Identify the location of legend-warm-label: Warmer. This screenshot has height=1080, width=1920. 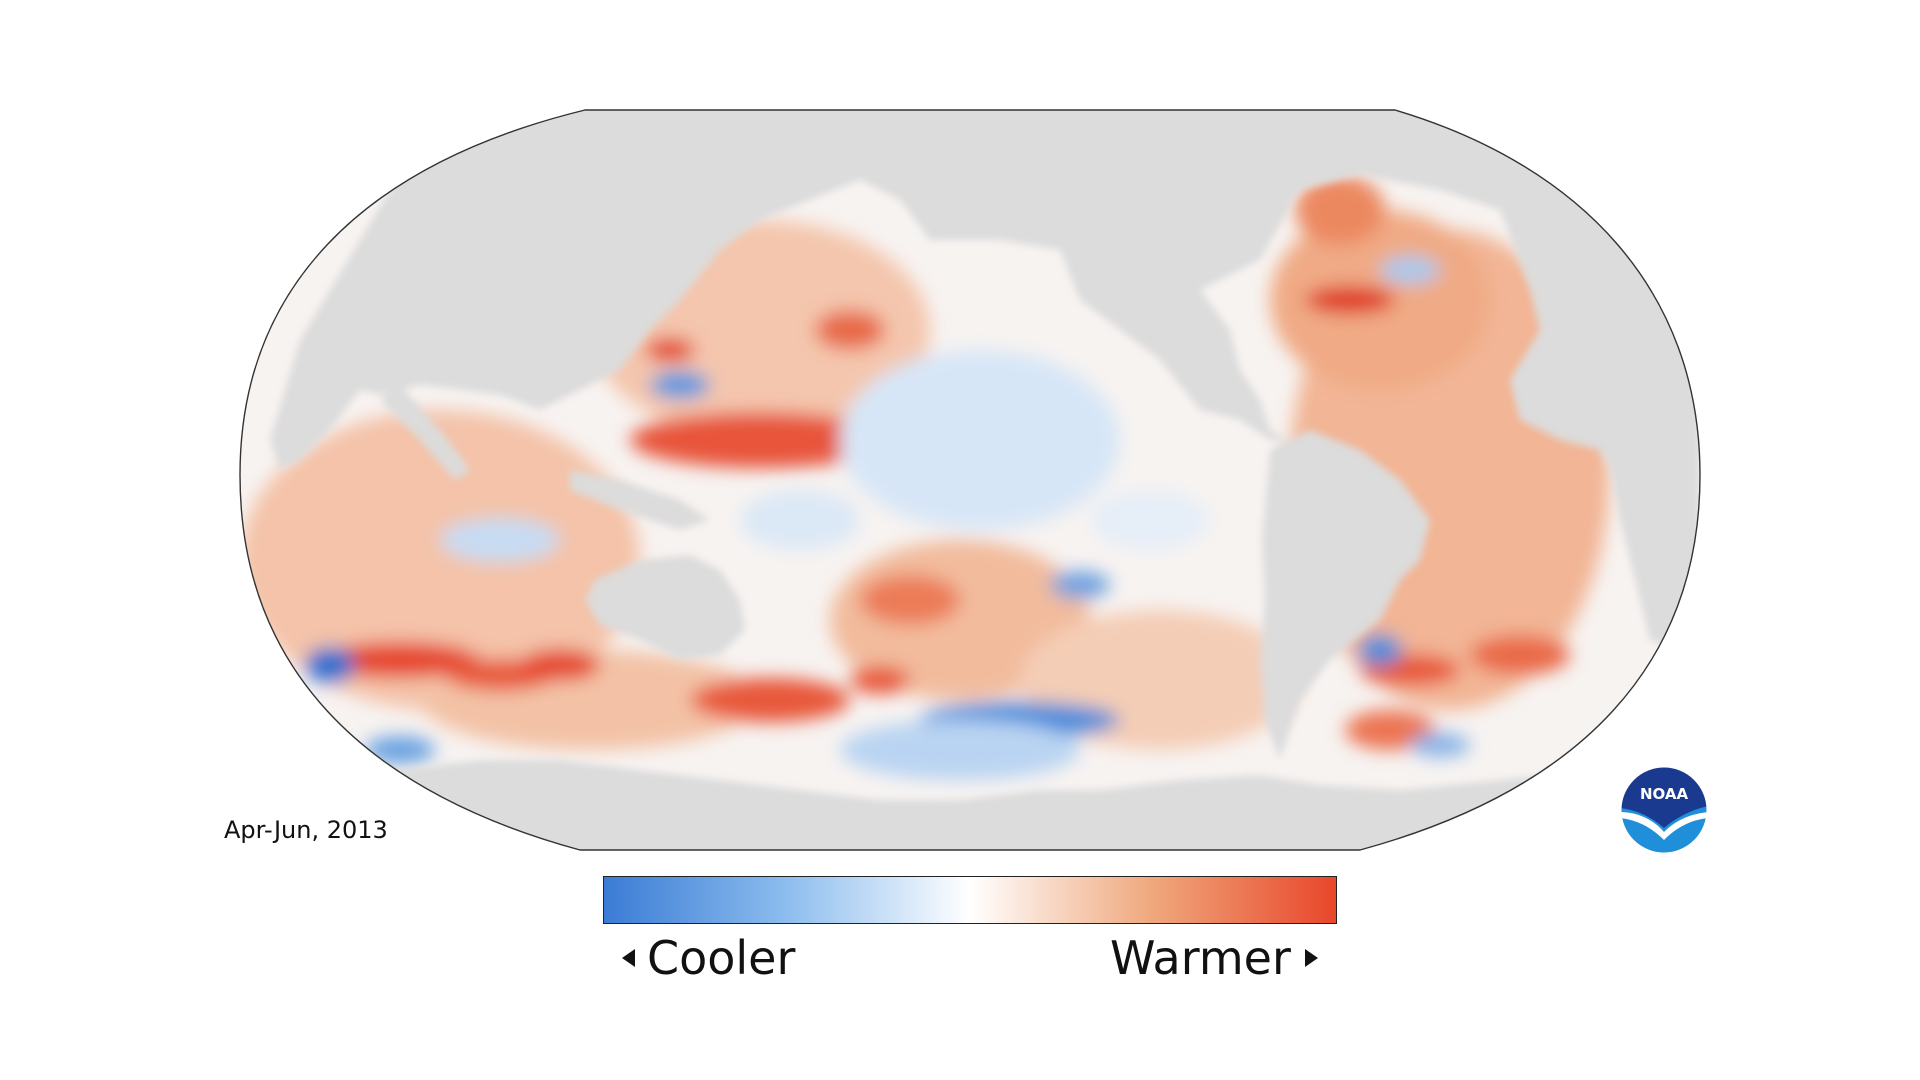
(1200, 958).